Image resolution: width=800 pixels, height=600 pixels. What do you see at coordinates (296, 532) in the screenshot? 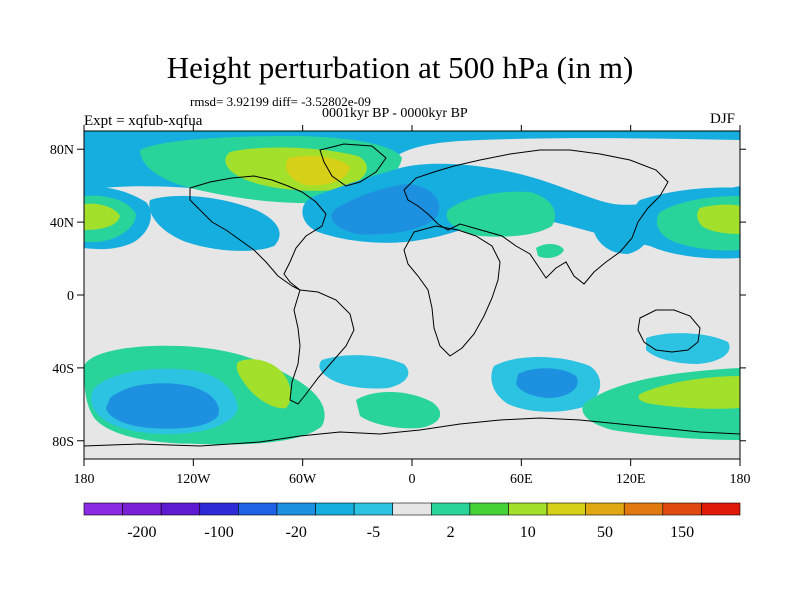
I see `colorbar-label: -20` at bounding box center [296, 532].